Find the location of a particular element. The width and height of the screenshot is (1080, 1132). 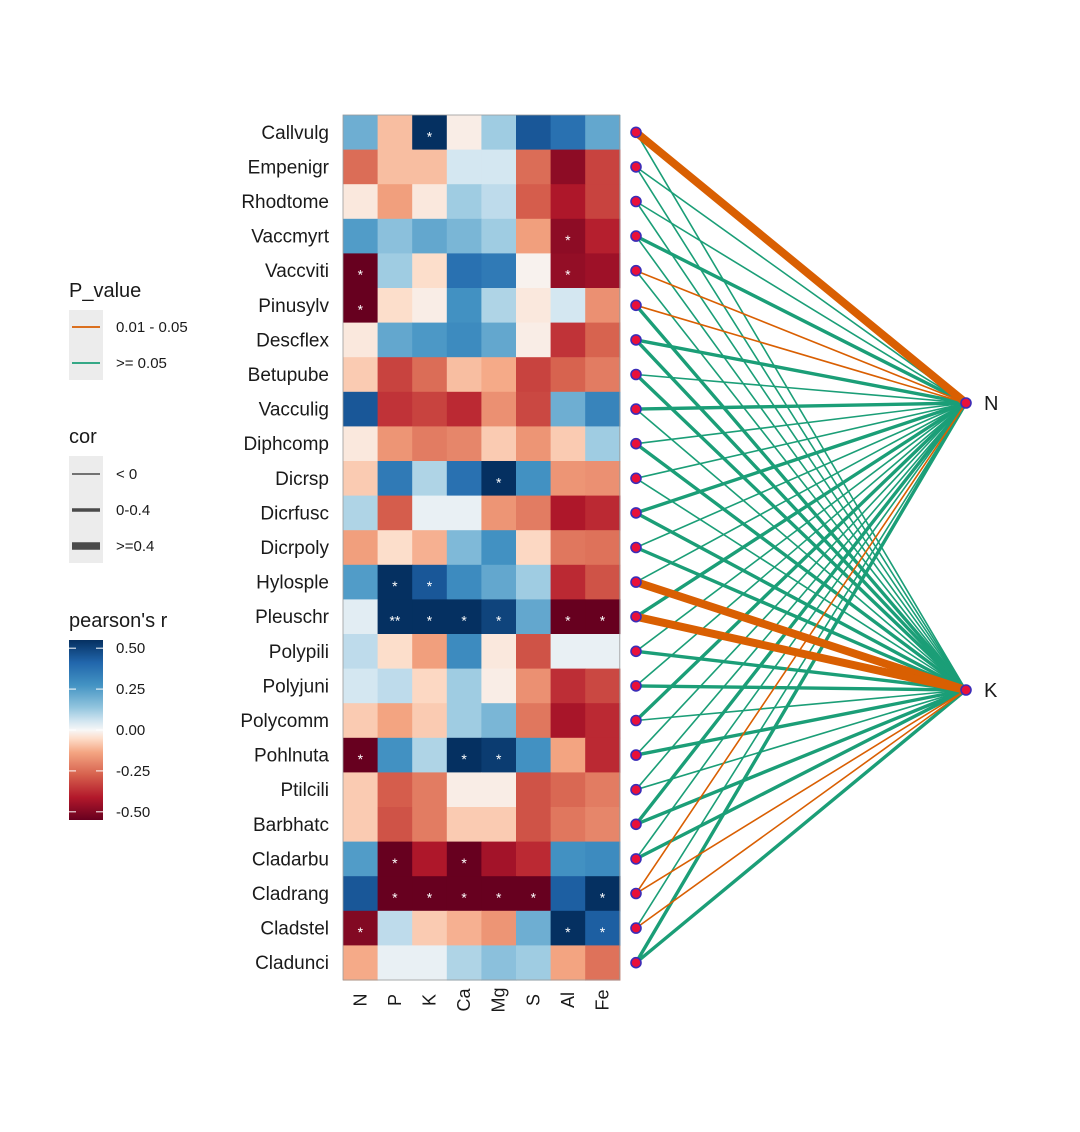

heatmap-cell-barbhatc-p is located at coordinates (395, 825).